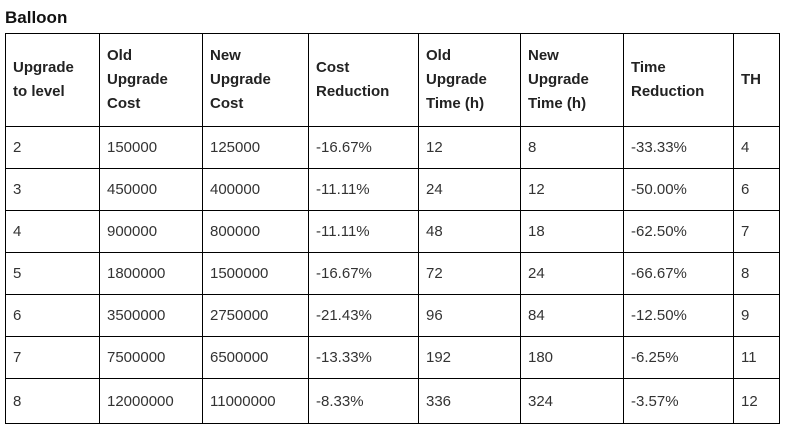 Image resolution: width=789 pixels, height=441 pixels. What do you see at coordinates (469, 315) in the screenshot?
I see `cell-old-time: 96` at bounding box center [469, 315].